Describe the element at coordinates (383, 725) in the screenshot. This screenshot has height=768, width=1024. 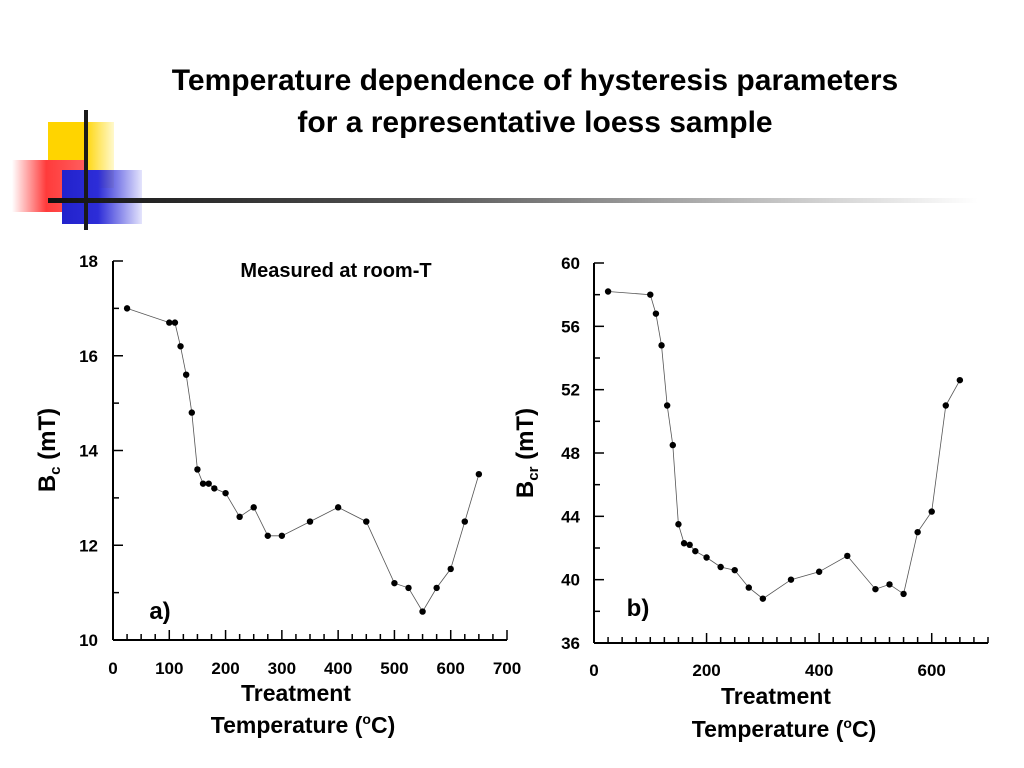
I see `chart-a-xlabel-post: C)` at that location.